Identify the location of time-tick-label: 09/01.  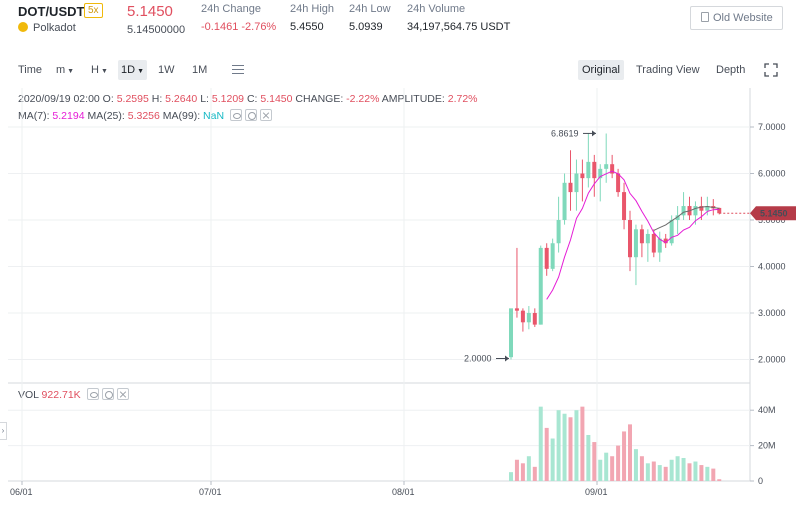
(596, 492).